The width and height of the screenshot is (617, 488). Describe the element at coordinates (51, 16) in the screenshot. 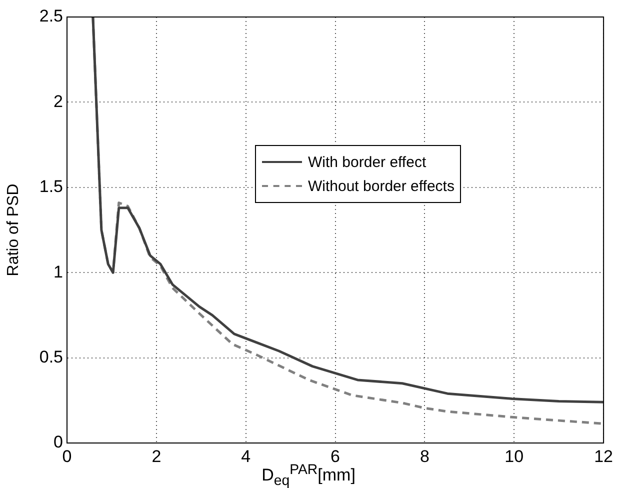

I see `y-tick-label: 2.5` at that location.